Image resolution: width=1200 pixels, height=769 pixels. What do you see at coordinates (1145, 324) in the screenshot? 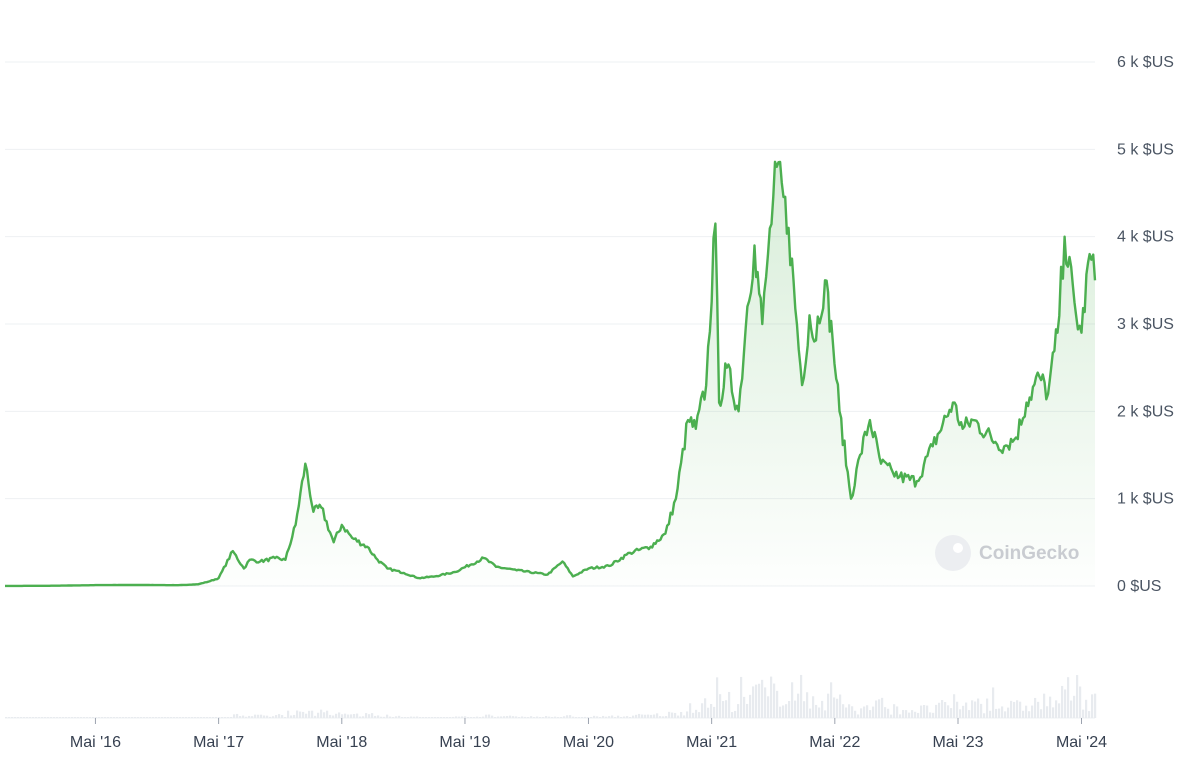
I see `y-tick-label: 3 k $US` at bounding box center [1145, 324].